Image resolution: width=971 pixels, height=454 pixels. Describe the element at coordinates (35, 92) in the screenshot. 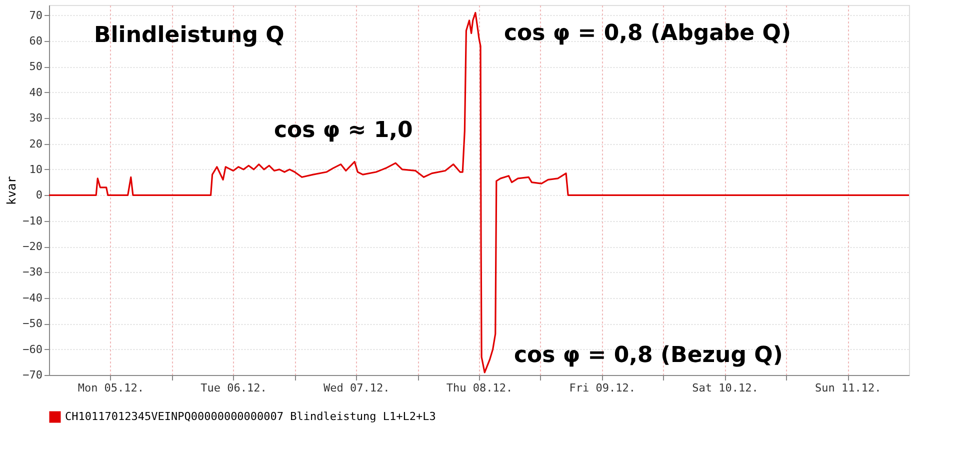

I see `y-tick-label: 40` at that location.